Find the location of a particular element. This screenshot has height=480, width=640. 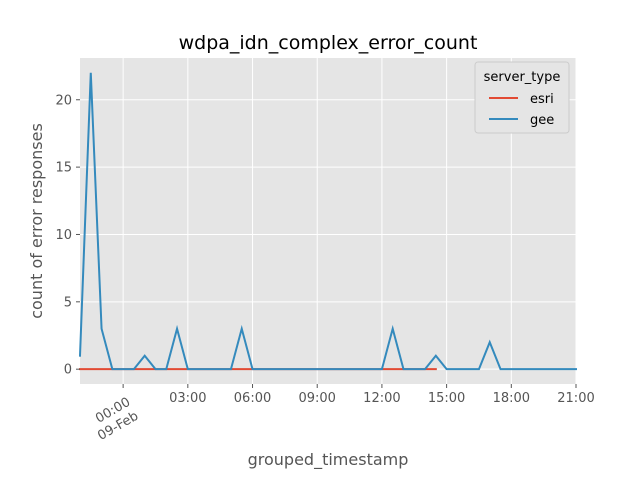

y-tick-label: 15 is located at coordinates (63, 168).